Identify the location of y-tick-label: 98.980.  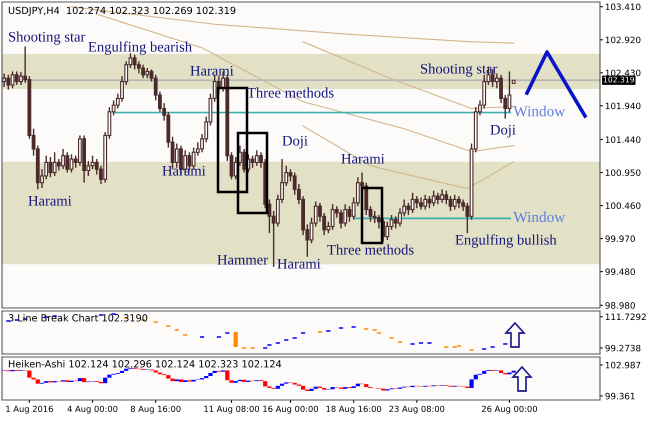
(620, 305).